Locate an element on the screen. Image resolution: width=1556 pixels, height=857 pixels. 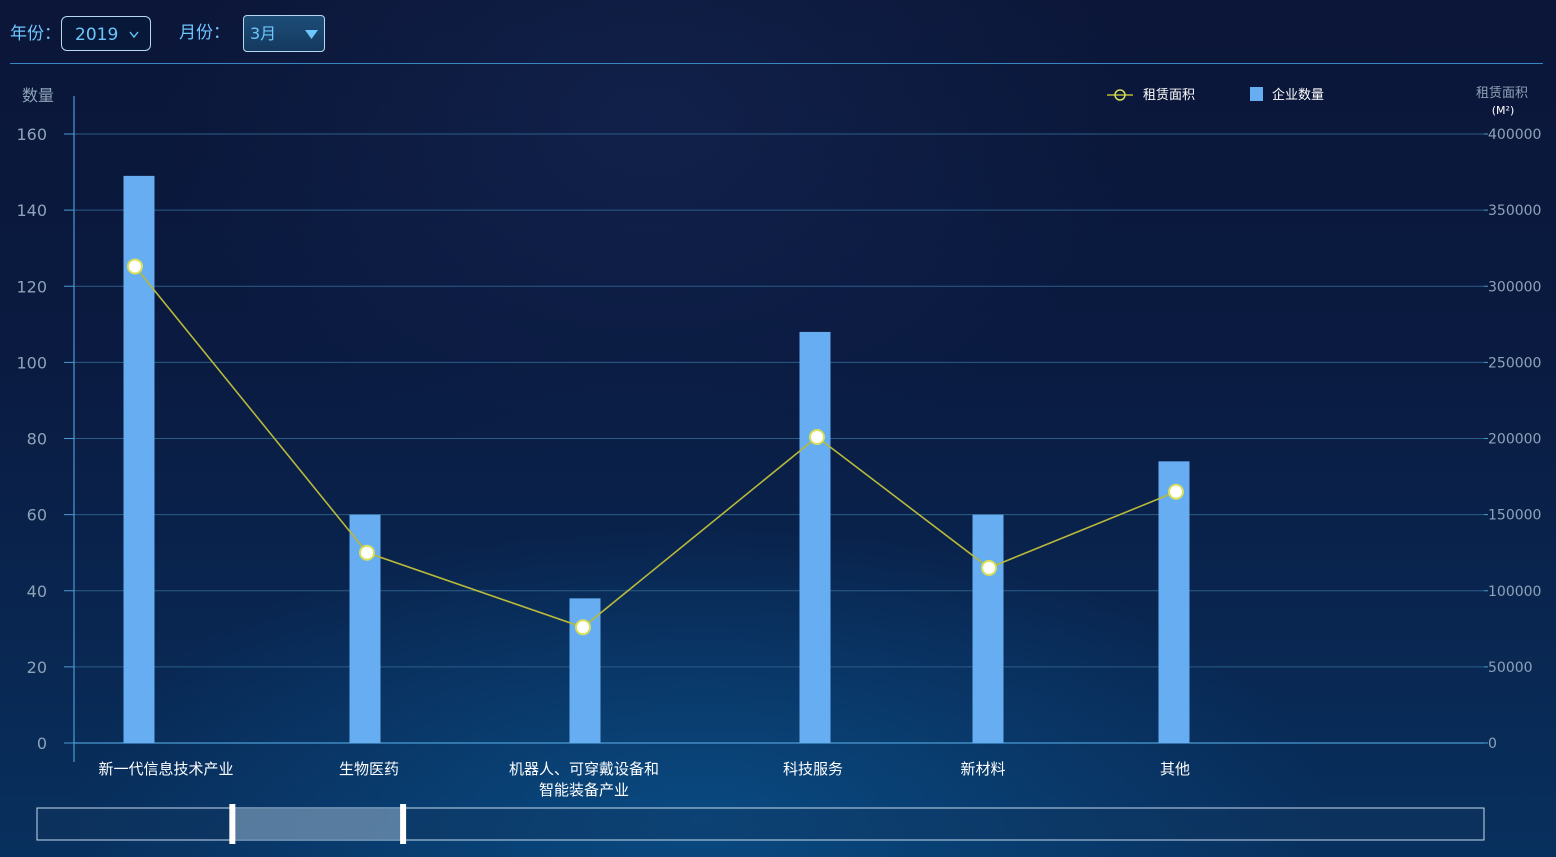
category-label: 其他 is located at coordinates (1175, 769).